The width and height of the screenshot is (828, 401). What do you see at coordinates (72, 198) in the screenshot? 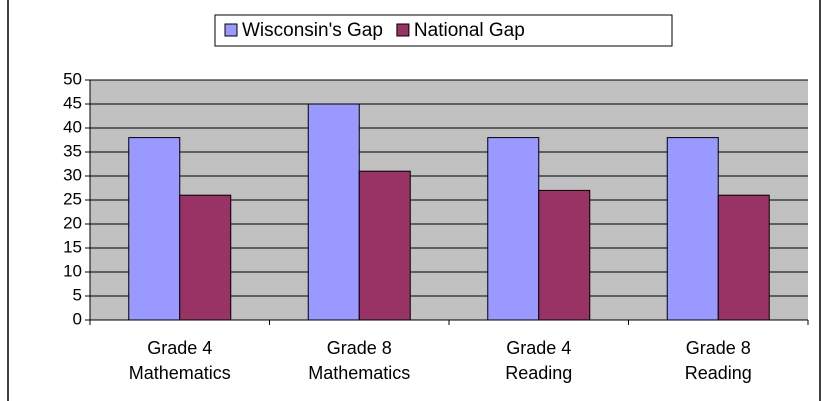
I see `y-tick-label: 25` at bounding box center [72, 198].